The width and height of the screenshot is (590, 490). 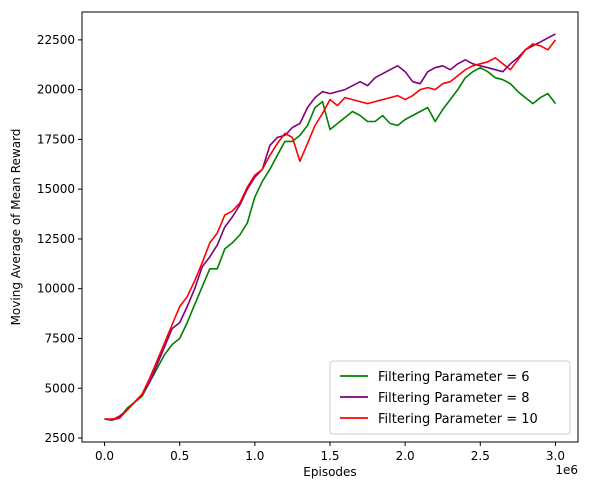 What do you see at coordinates (480, 456) in the screenshot?
I see `x-tick-label: 2.5` at bounding box center [480, 456].